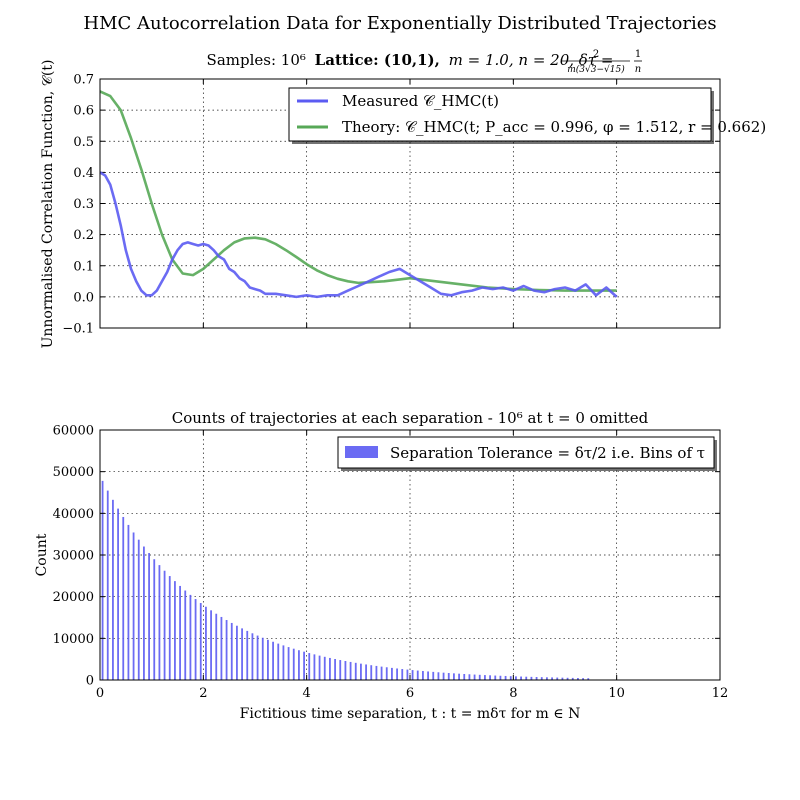 This screenshot has height=800, width=800. Describe the element at coordinates (73, 556) in the screenshot. I see `bottom-ytick-label: 30000` at that location.